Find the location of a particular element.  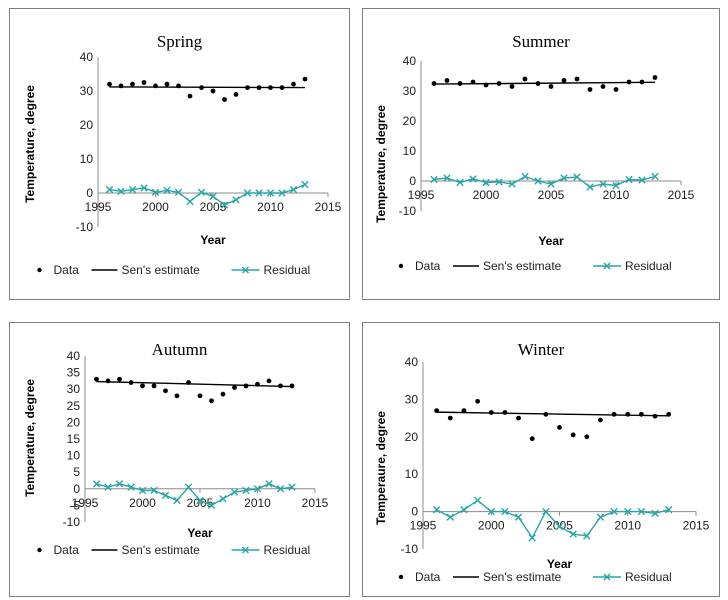

y-tick-label: 25 is located at coordinates (74, 406).